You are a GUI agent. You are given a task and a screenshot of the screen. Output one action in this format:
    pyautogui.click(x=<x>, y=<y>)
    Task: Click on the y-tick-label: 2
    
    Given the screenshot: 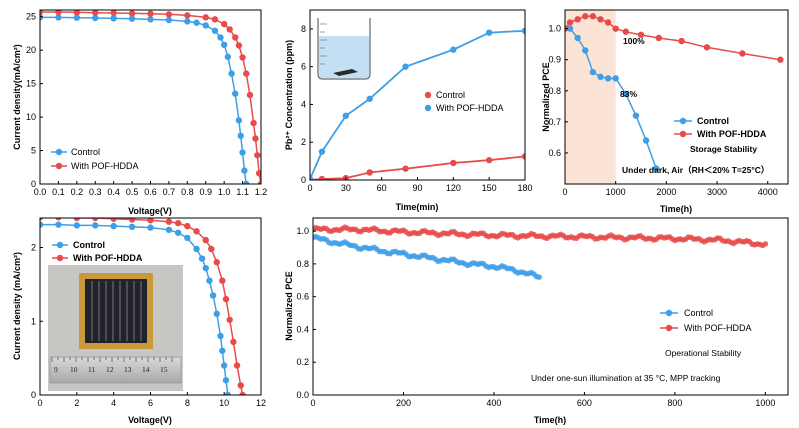 What is the action you would take?
    pyautogui.click(x=303, y=142)
    